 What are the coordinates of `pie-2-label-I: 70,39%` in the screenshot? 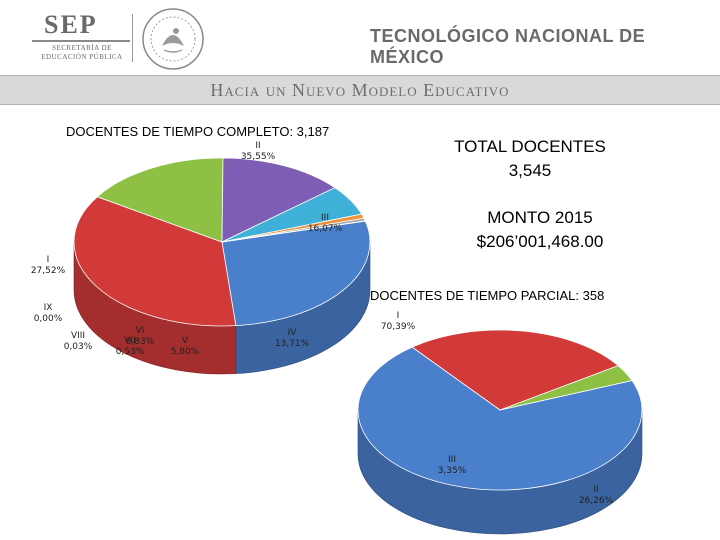 It's located at (398, 327).